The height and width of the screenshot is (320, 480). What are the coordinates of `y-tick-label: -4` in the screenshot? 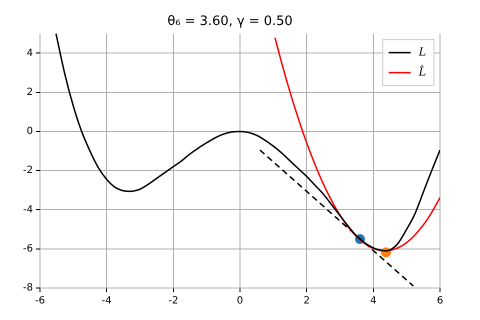 It's located at (27, 210).